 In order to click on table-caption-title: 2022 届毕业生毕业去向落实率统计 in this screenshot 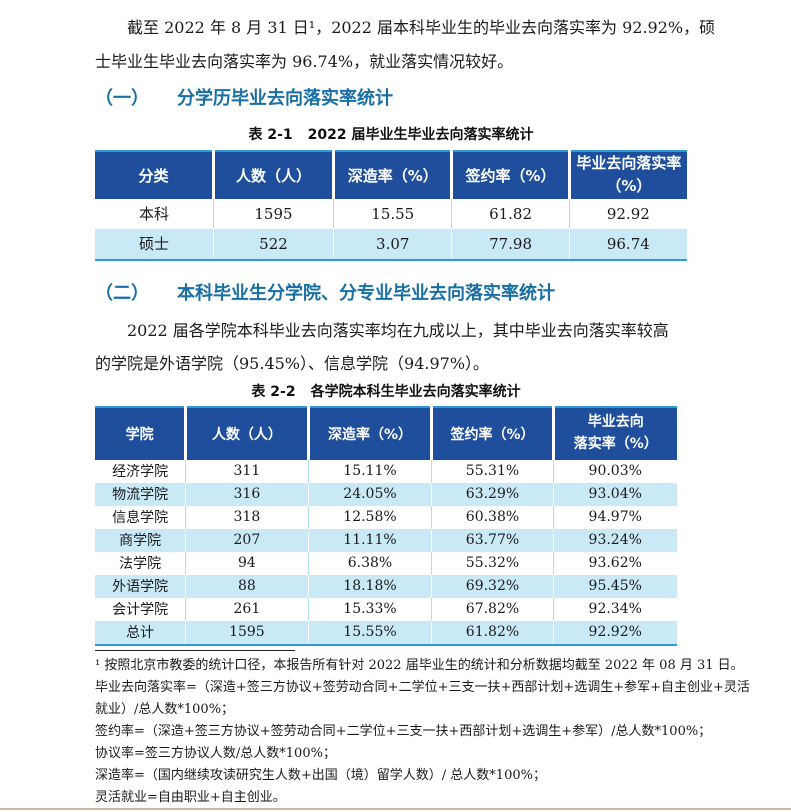, I will do `click(420, 135)`.